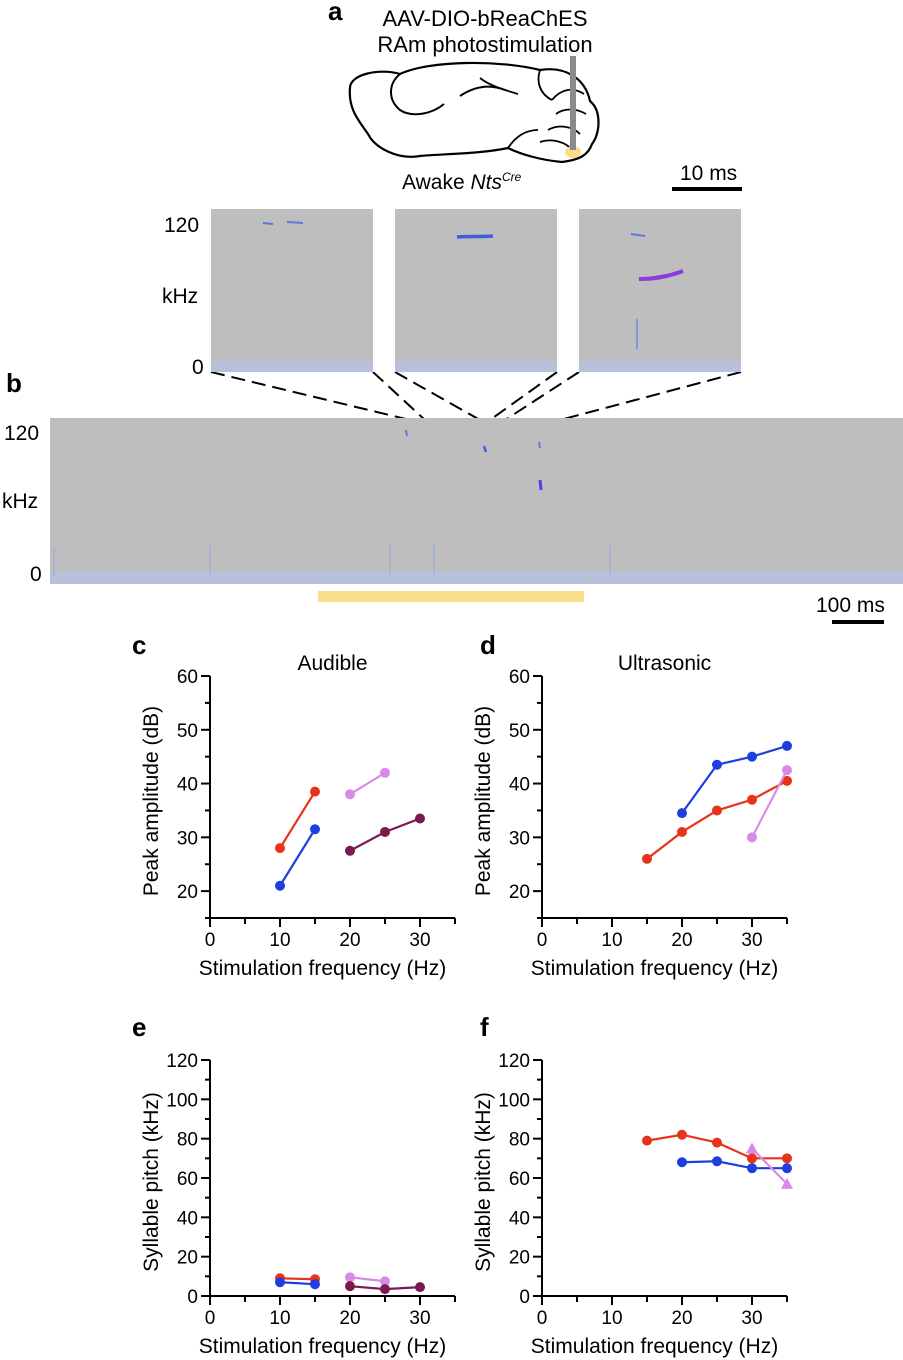 This screenshot has width=903, height=1360. Describe the element at coordinates (485, 18) in the screenshot. I see `virus-label: AAV-DIO-bReaChES` at that location.